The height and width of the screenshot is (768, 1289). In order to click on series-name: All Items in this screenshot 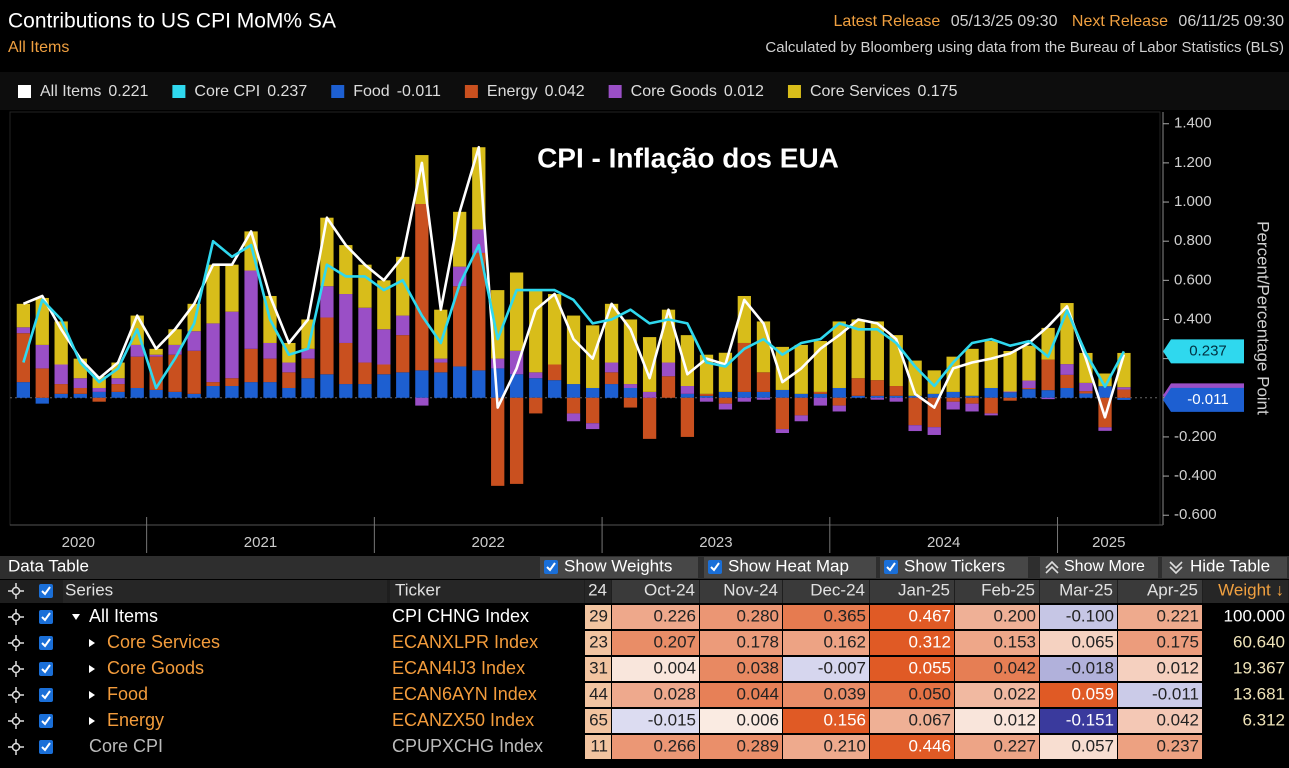, I will do `click(123, 616)`.